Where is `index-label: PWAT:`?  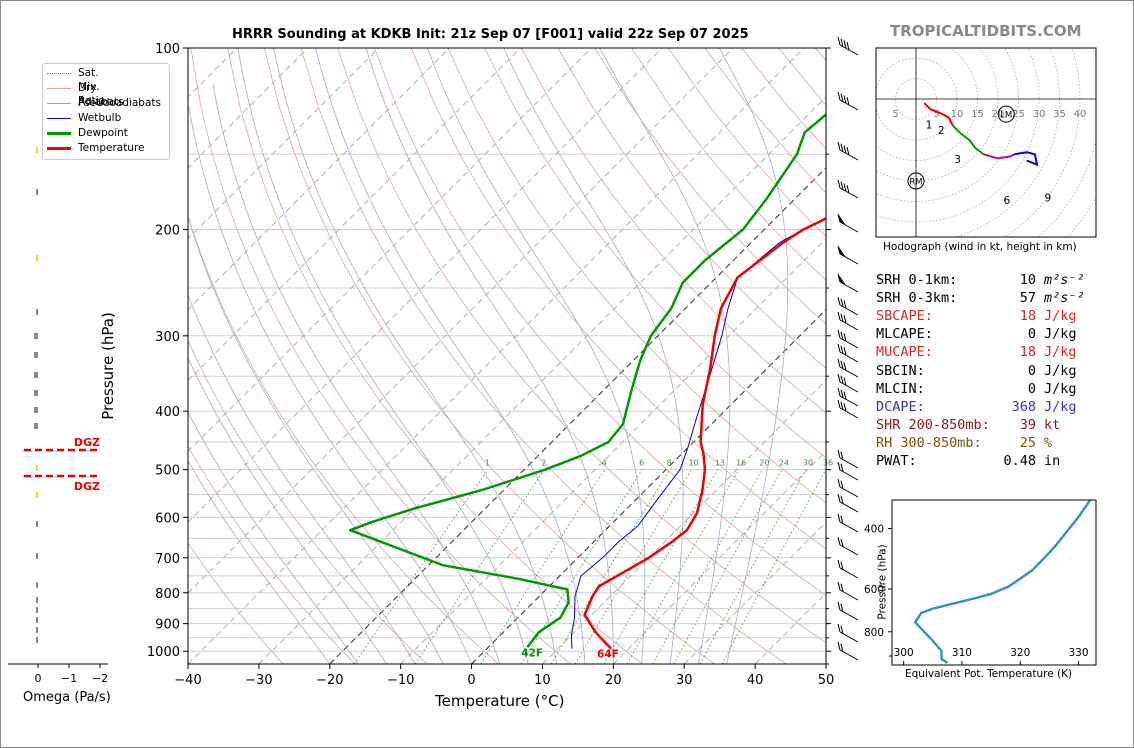 index-label: PWAT: is located at coordinates (896, 461).